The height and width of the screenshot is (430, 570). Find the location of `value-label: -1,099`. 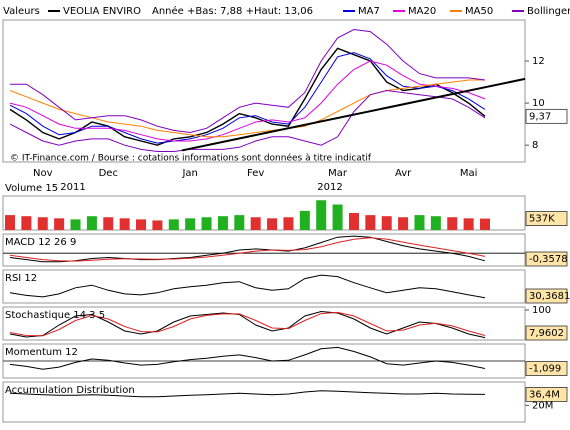

value-label: -1,099 is located at coordinates (545, 368).